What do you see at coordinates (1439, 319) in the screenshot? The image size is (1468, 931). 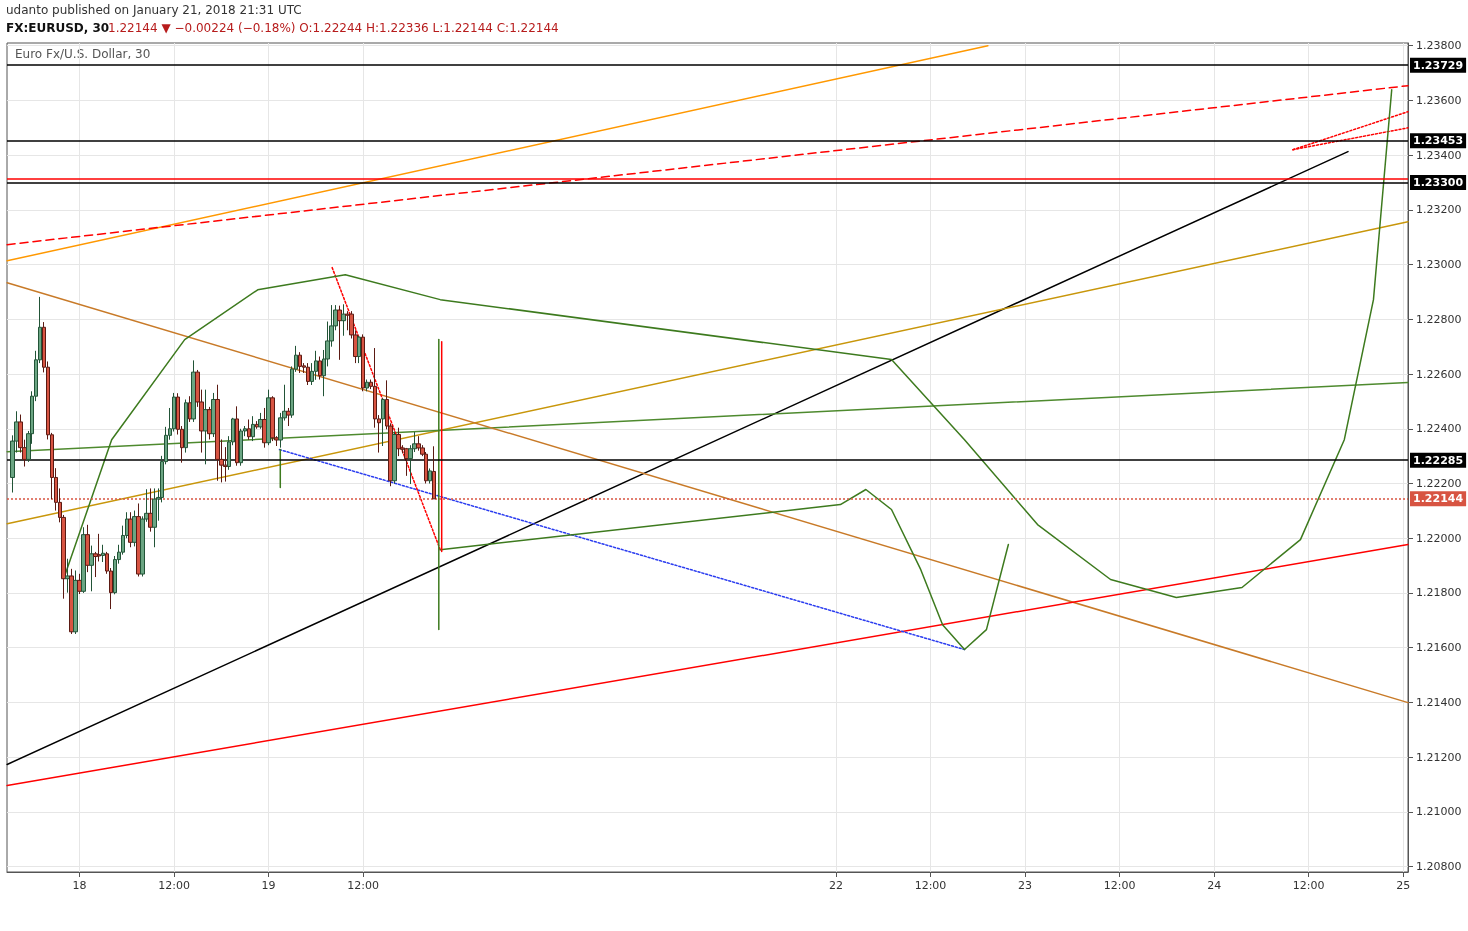 I see `y-tick-label: 1.22800` at bounding box center [1439, 319].